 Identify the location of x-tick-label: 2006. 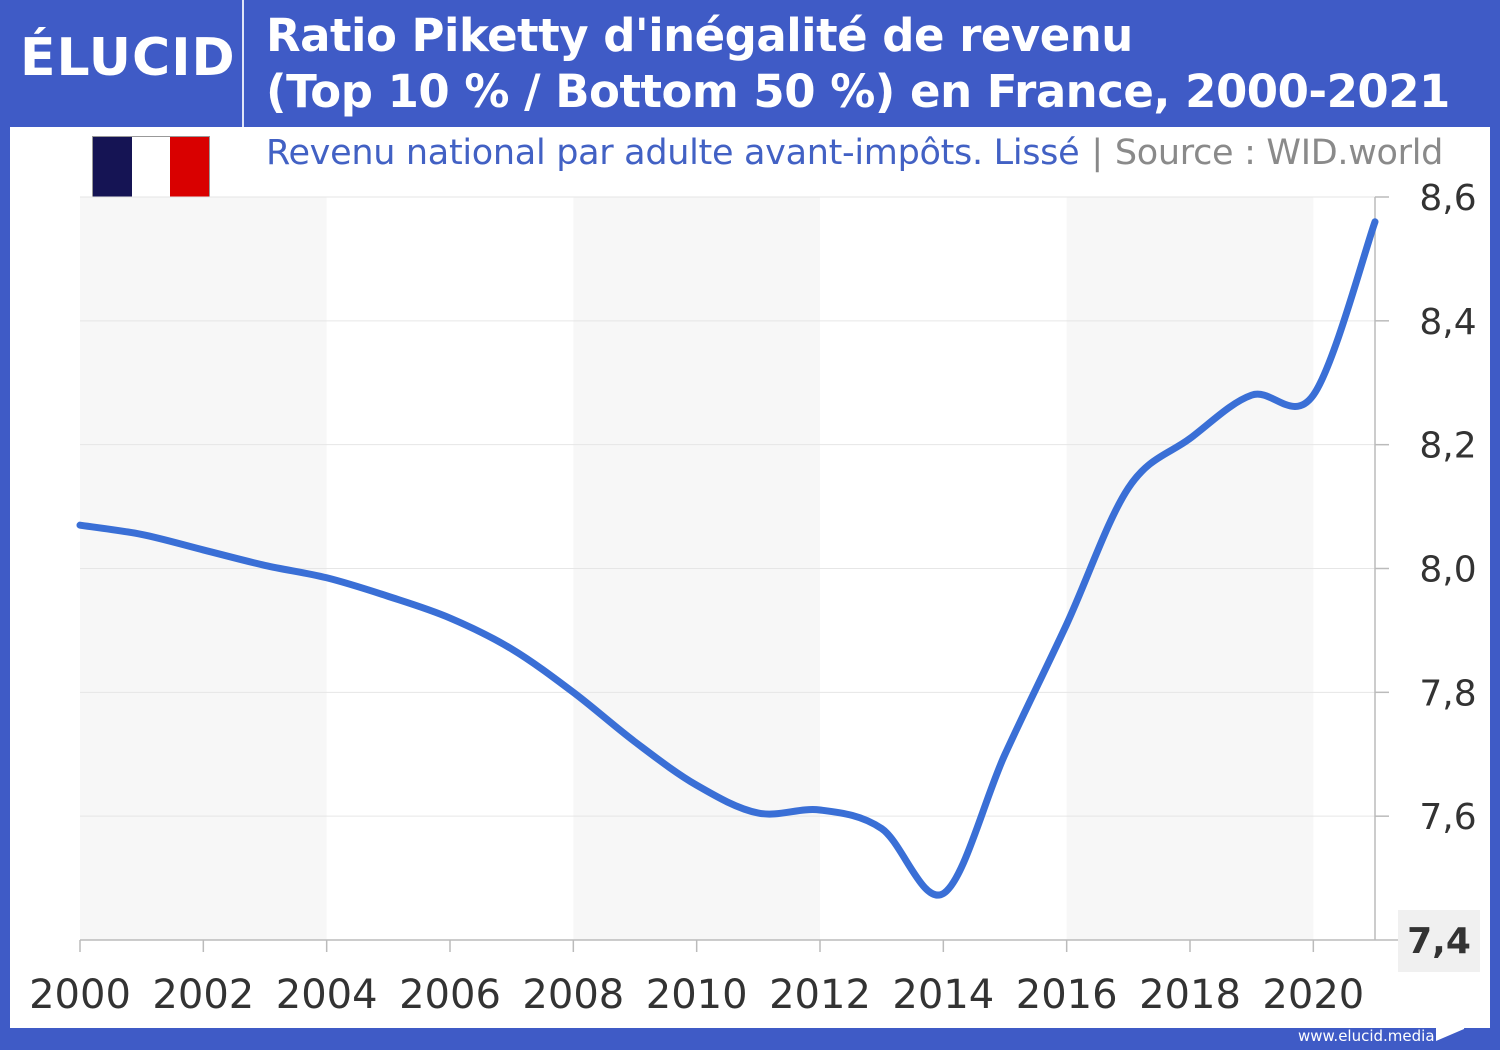
(450, 995).